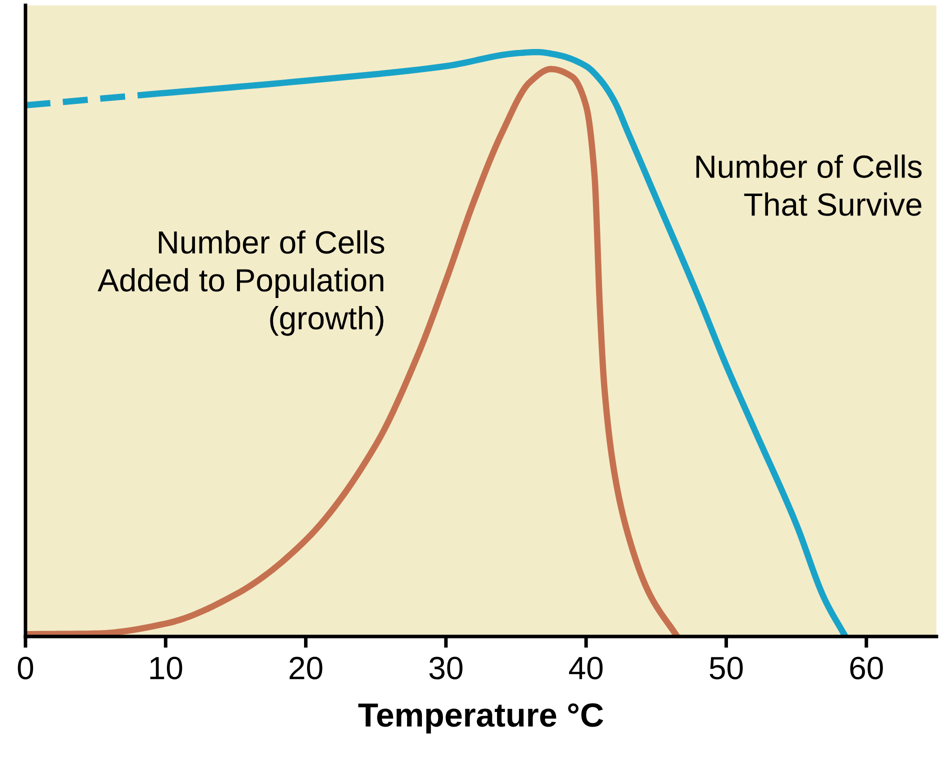 Image resolution: width=944 pixels, height=765 pixels. I want to click on x-tick-label: 50, so click(726, 668).